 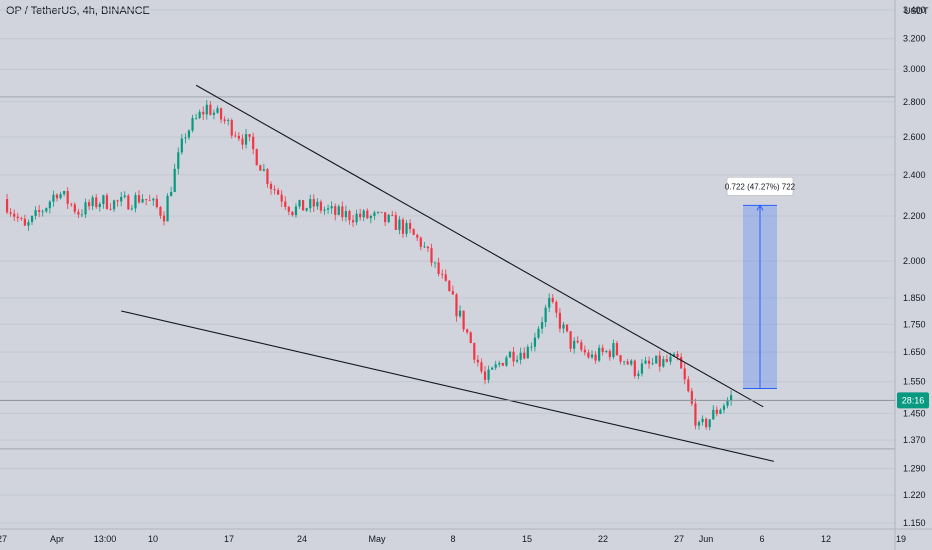 I want to click on x-tick-label: 17, so click(x=229, y=539).